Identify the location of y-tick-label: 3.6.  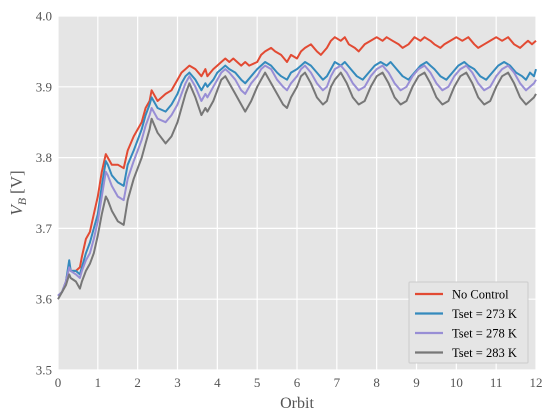
(44, 299).